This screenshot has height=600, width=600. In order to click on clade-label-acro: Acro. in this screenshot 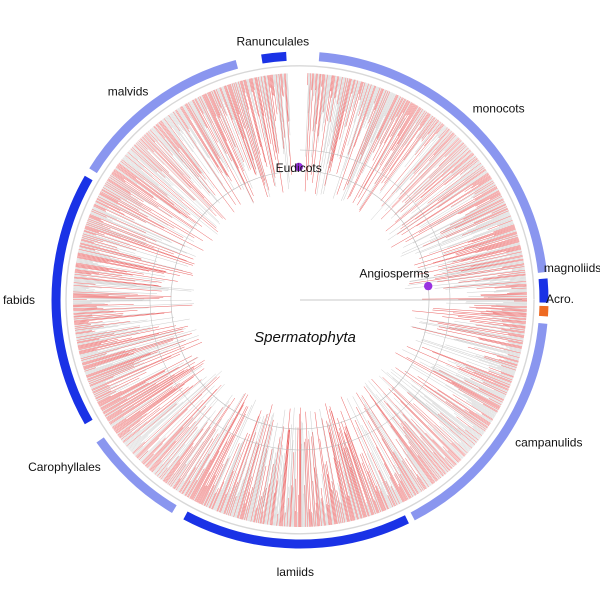, I will do `click(560, 299)`.